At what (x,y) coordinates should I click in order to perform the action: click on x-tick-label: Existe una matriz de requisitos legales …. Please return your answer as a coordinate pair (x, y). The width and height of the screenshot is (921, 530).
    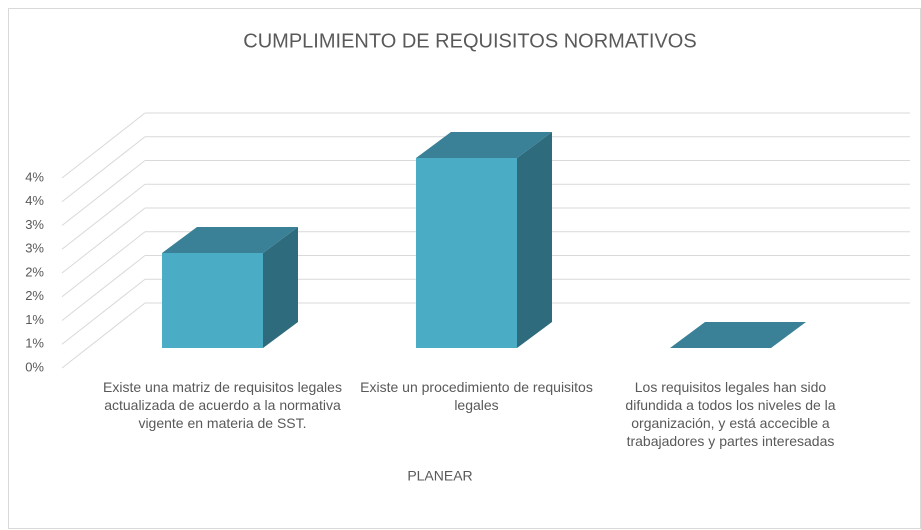
    Looking at the image, I should click on (222, 405).